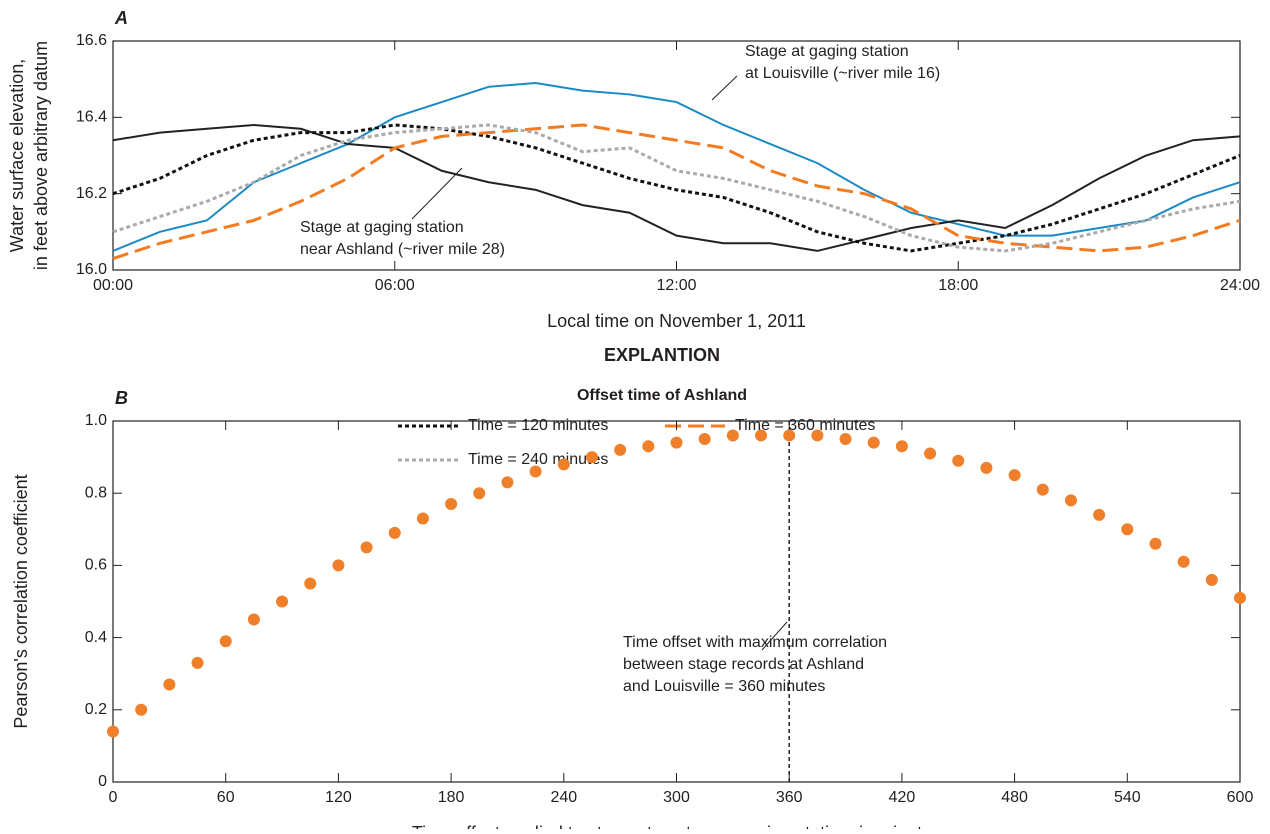  Describe the element at coordinates (662, 395) in the screenshot. I see `legend-subtitle: Offset time of Ashland` at that location.